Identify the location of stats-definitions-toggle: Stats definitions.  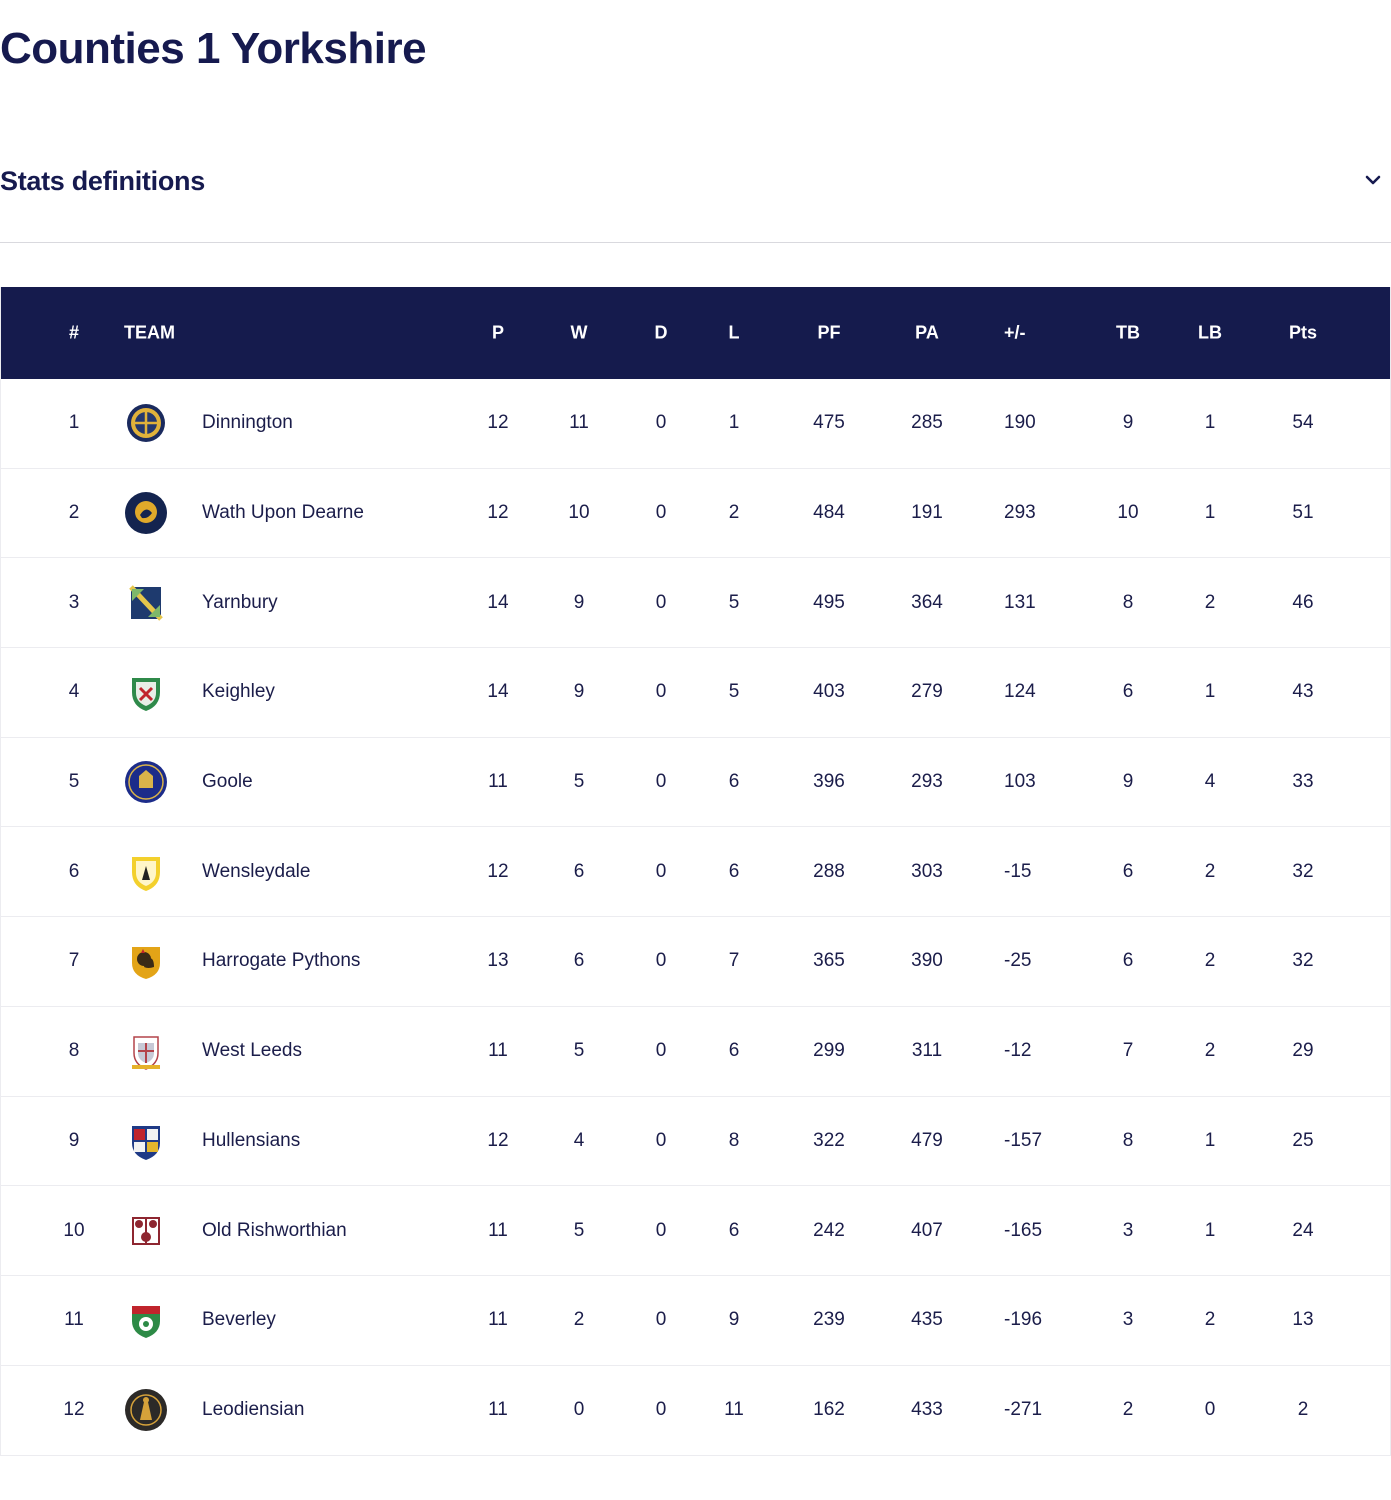
(695, 195).